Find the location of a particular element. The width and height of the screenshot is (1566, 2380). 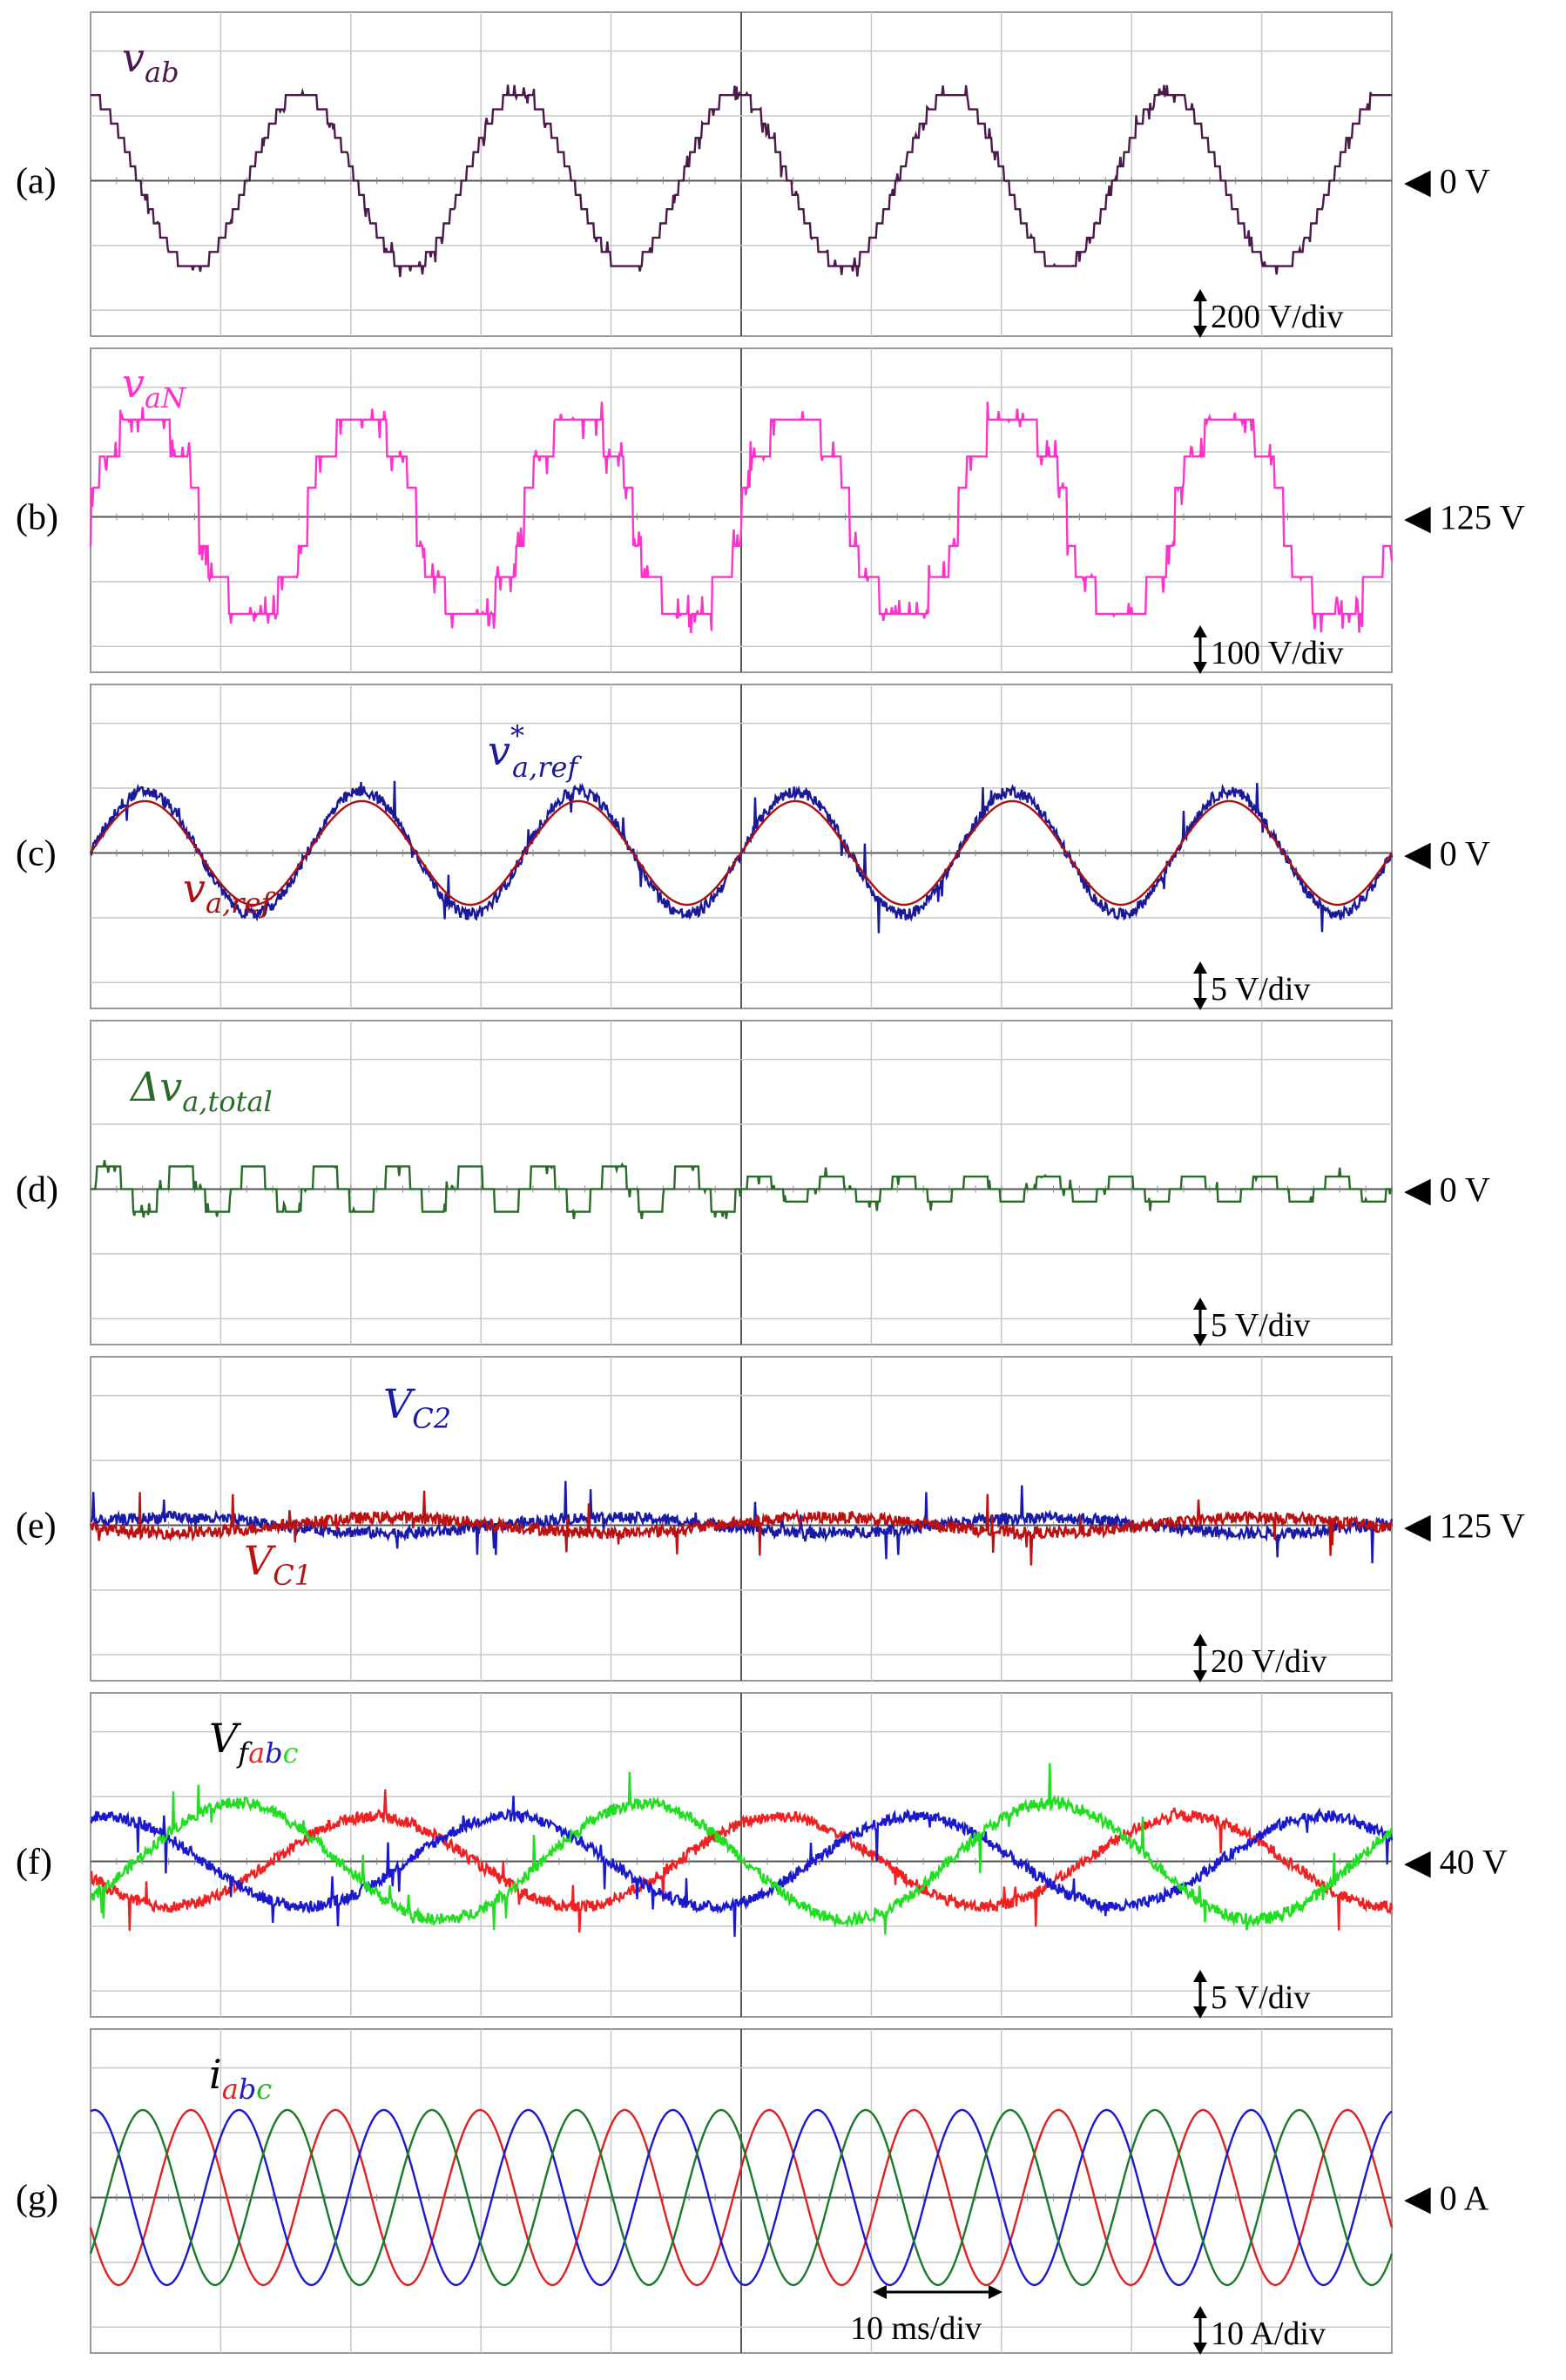

trace-i-b is located at coordinates (741, 2197).